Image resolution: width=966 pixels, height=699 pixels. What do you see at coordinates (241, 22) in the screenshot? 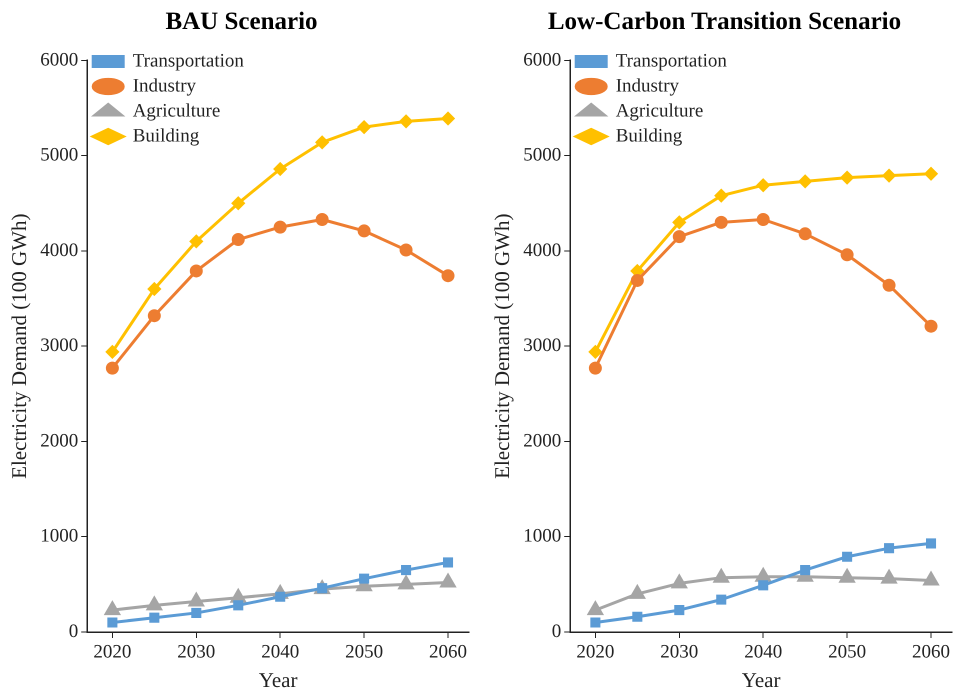
I see `chart-title: BAU Scenario` at bounding box center [241, 22].